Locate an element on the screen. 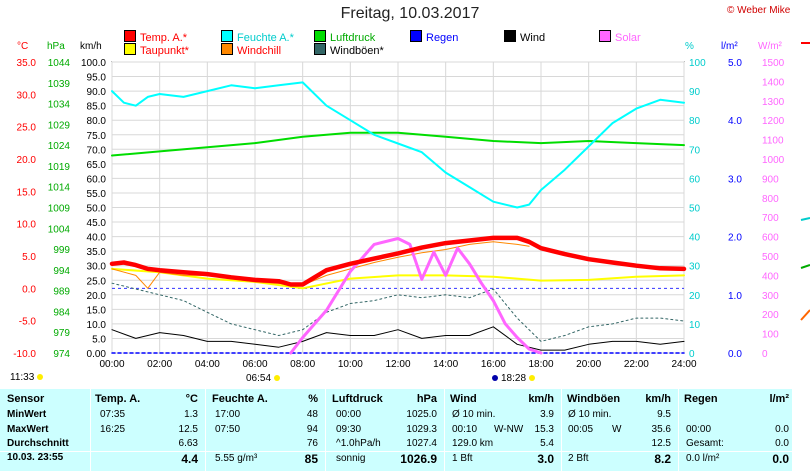  temp-value: 12.5 is located at coordinates (188, 429).